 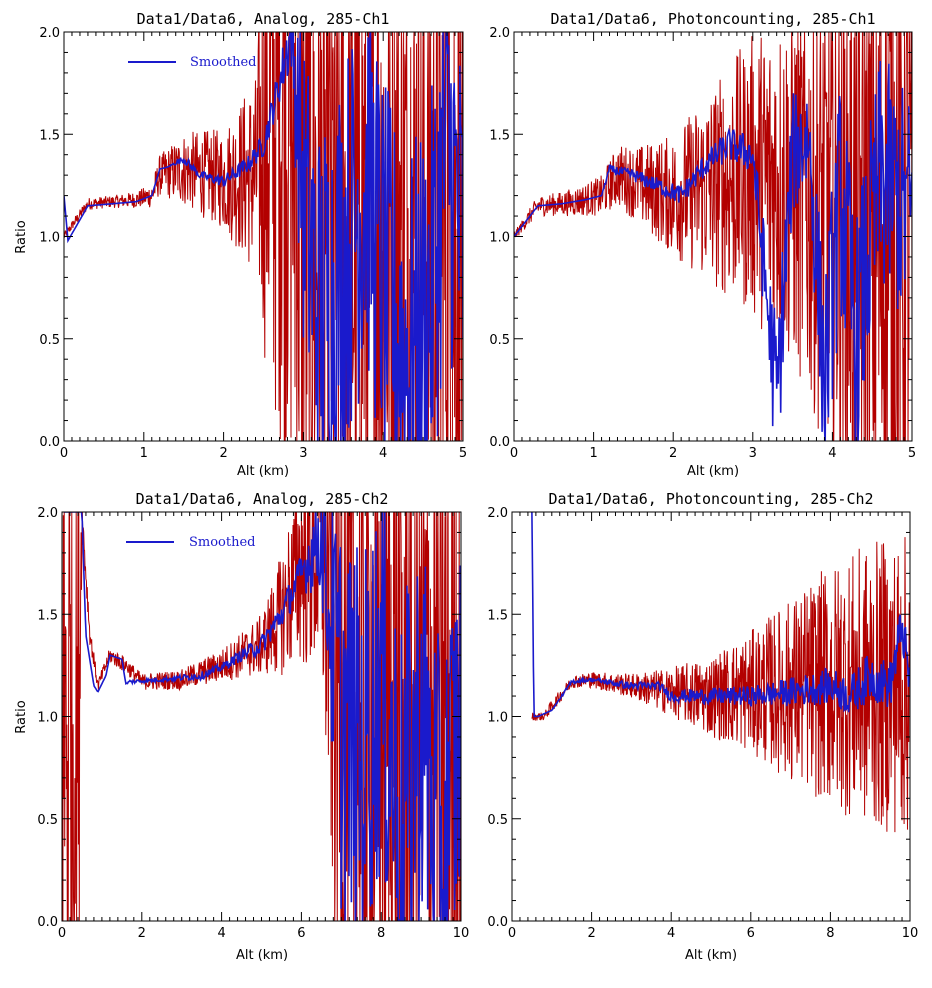 What do you see at coordinates (710, 499) in the screenshot?
I see `chart-title: Data1/Data6, Photoncounting, 285-Ch2` at bounding box center [710, 499].